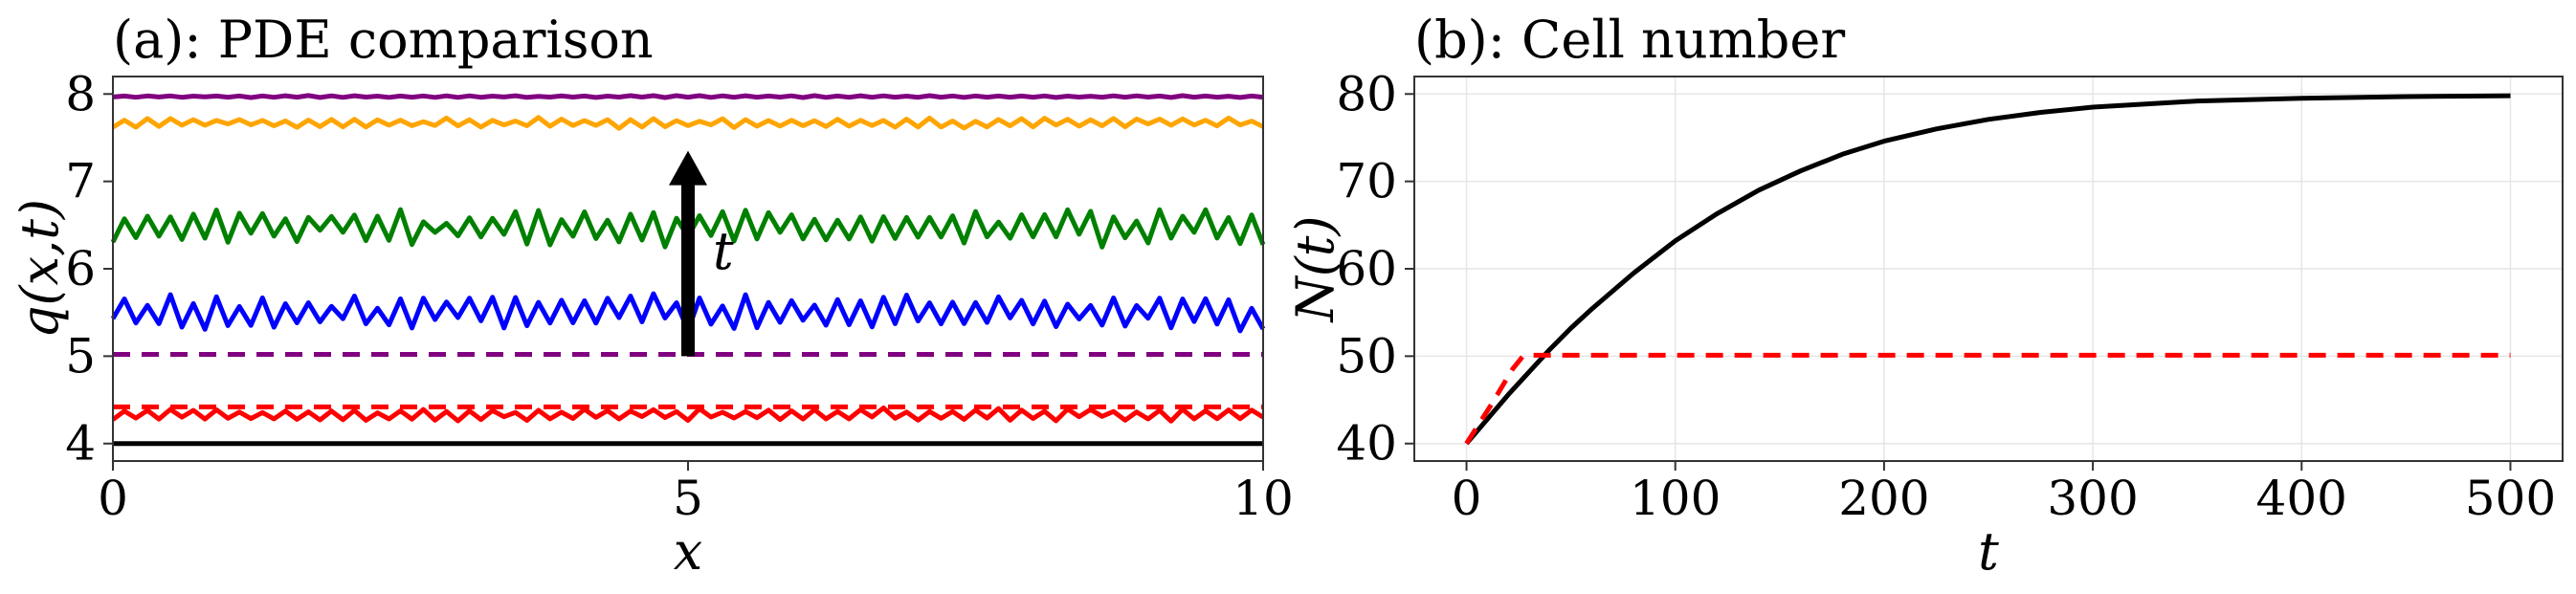  Describe the element at coordinates (80, 269) in the screenshot. I see `y-tick-label: 6` at that location.